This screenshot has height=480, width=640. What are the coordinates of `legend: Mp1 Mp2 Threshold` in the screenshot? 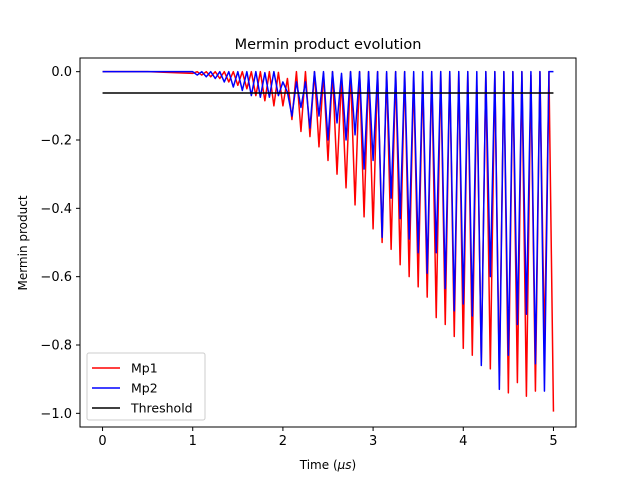 It's located at (146, 386).